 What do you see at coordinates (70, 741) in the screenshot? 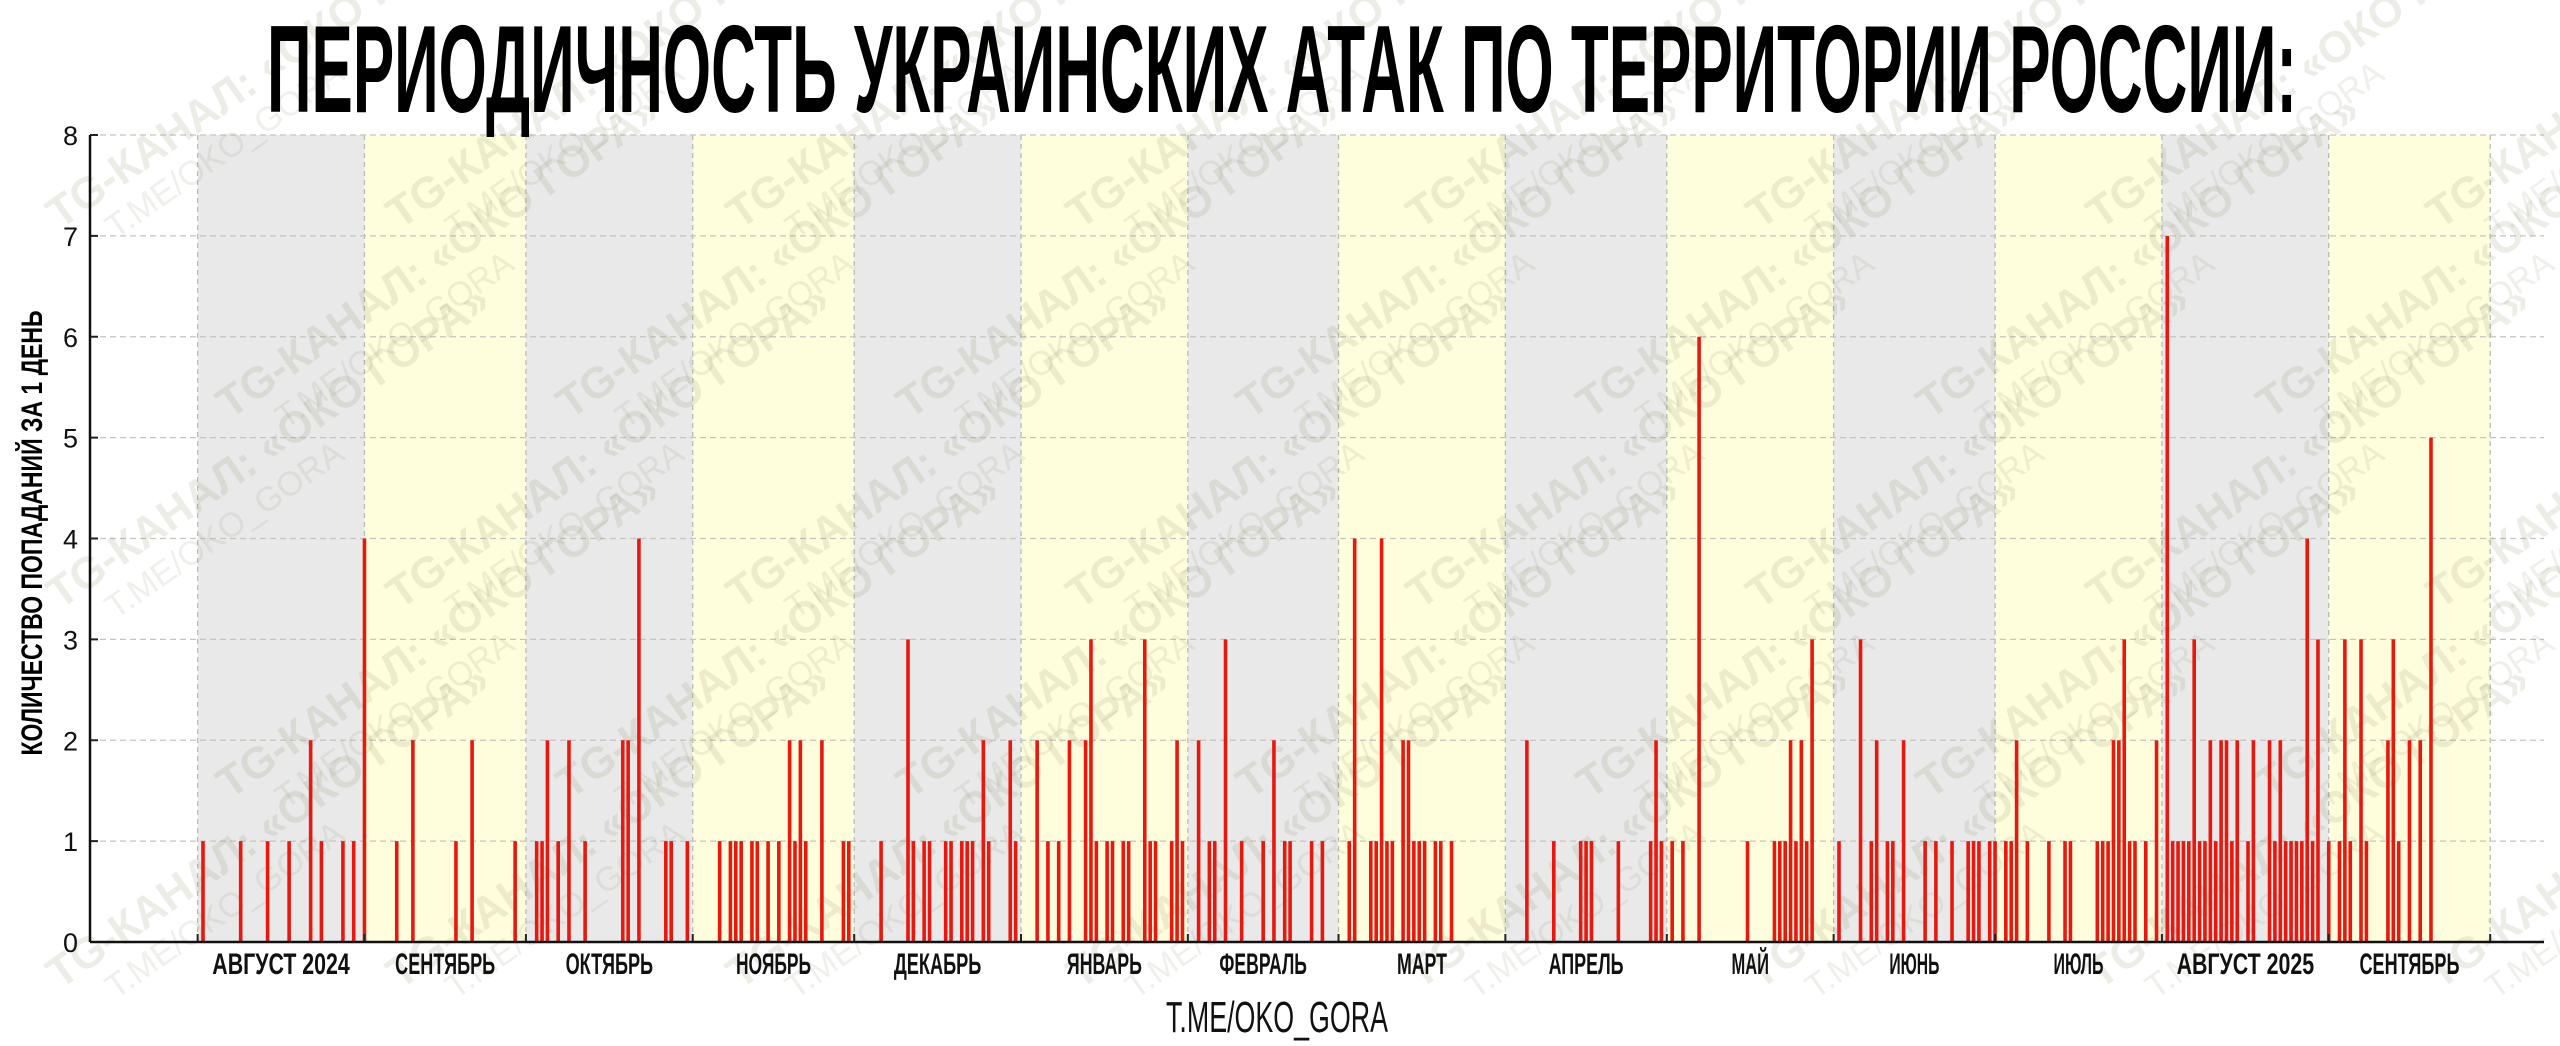
I see `y-tick-label: 2` at bounding box center [70, 741].